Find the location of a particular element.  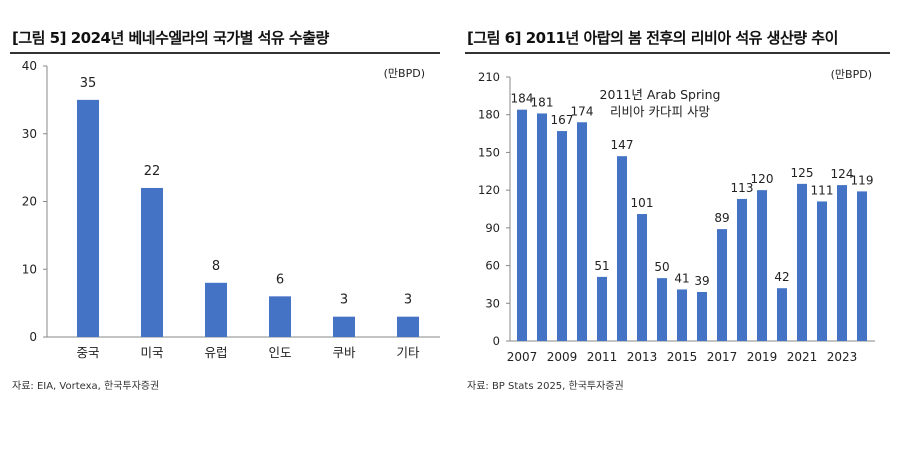

bar-2022 is located at coordinates (822, 271).